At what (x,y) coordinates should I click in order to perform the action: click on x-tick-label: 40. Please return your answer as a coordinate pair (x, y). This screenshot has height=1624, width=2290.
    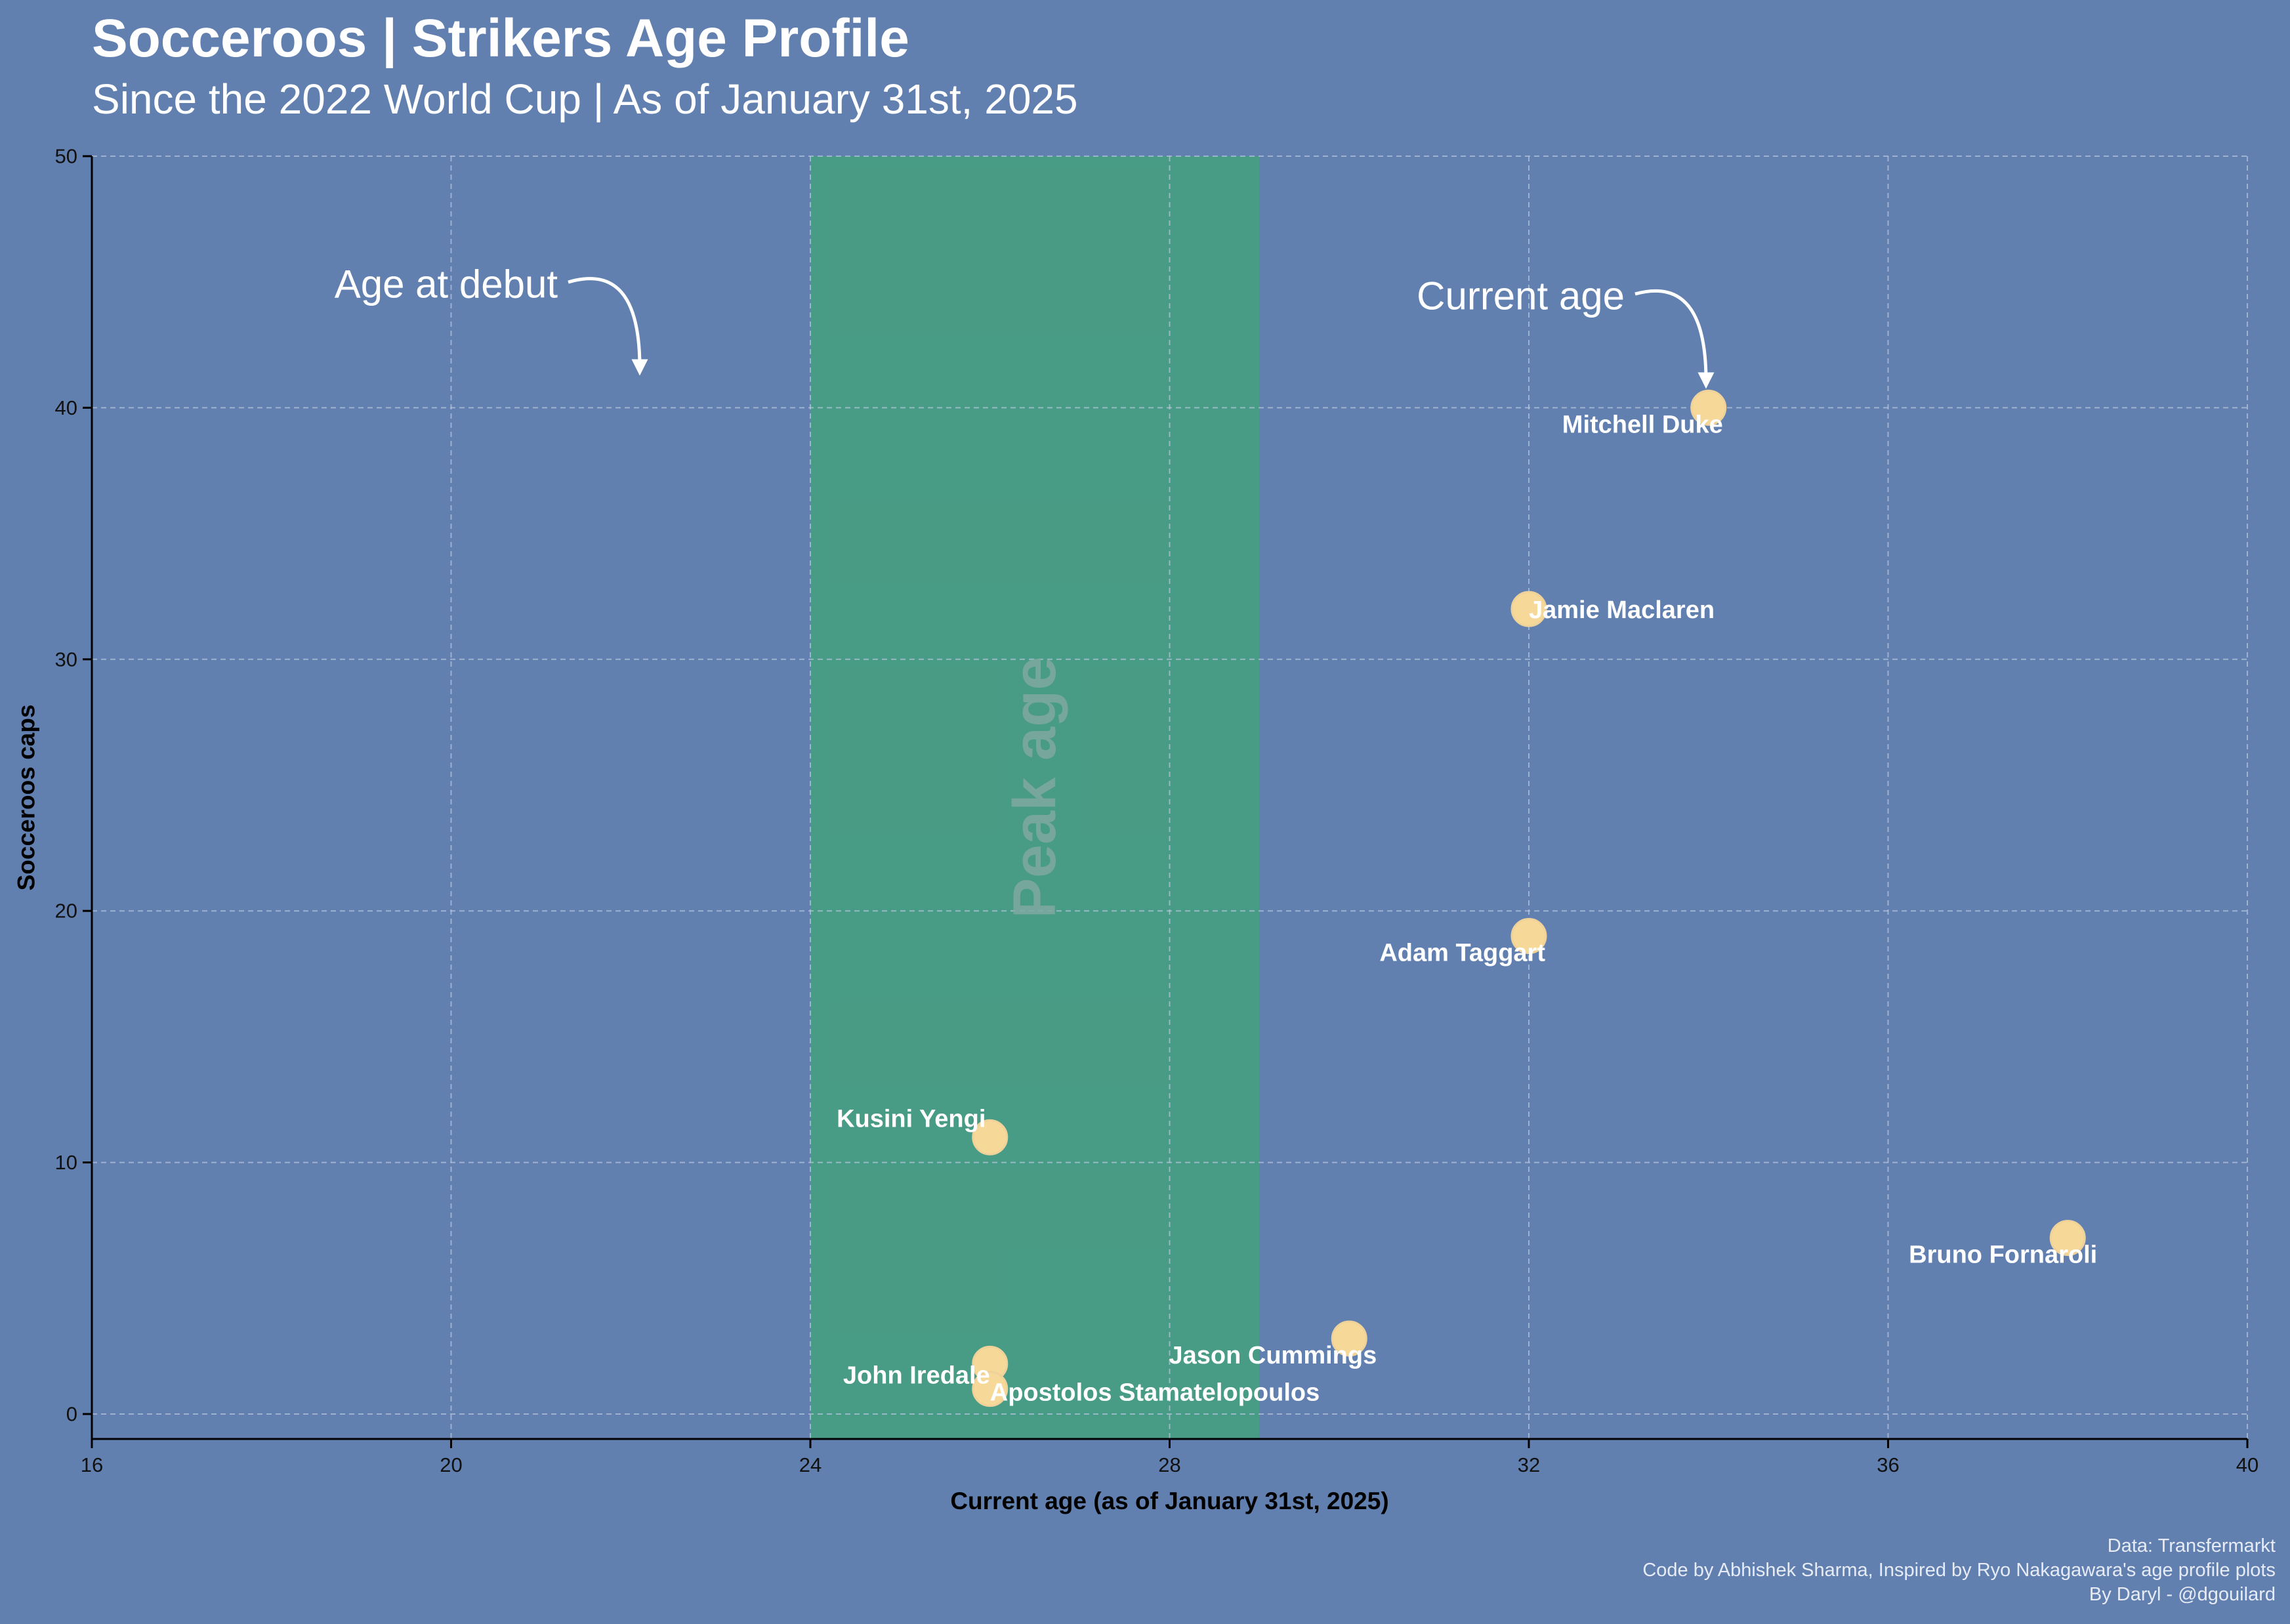
    Looking at the image, I should click on (2247, 1465).